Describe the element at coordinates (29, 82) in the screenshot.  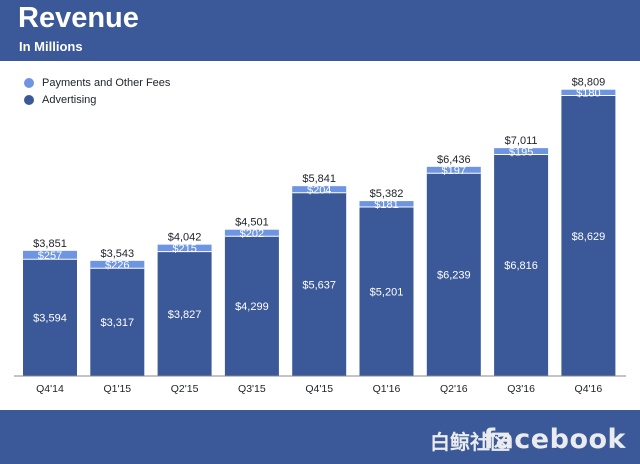
I see `legend-dot-payments` at that location.